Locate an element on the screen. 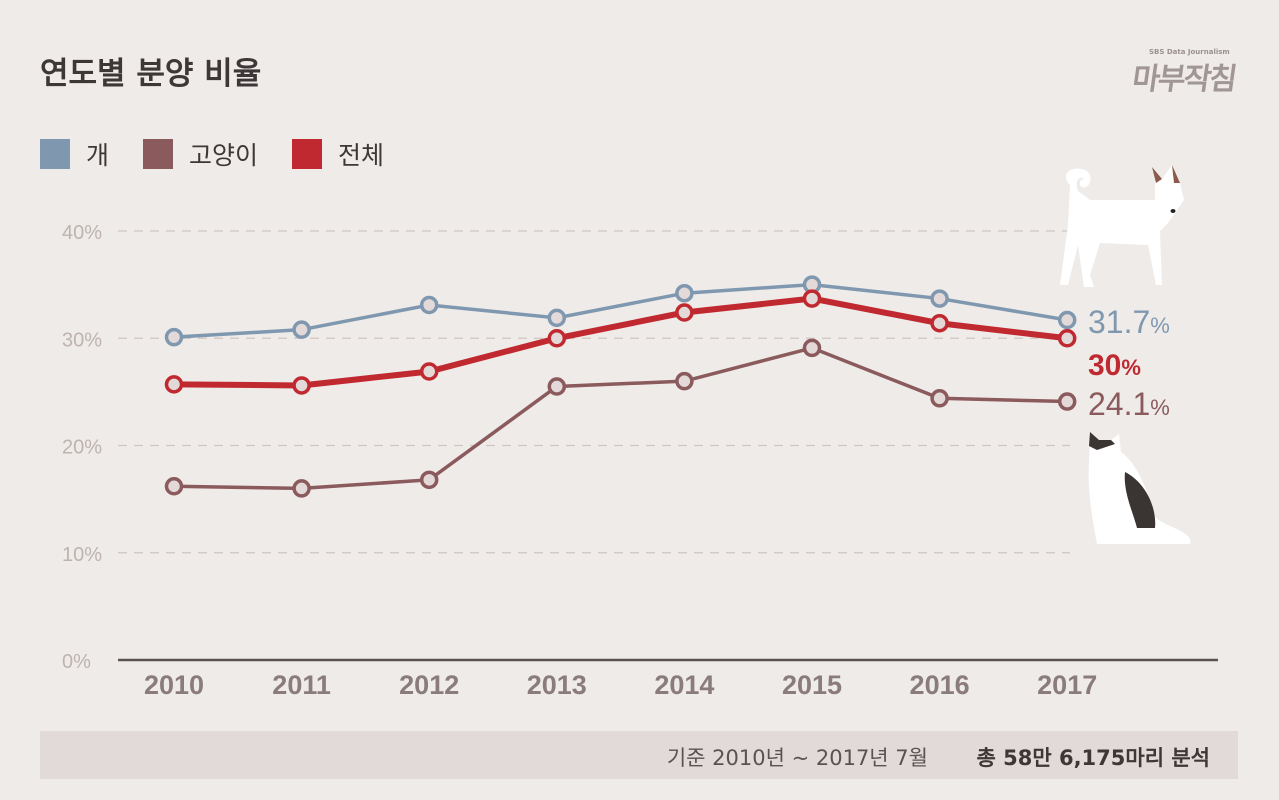 The width and height of the screenshot is (1279, 800). y-tick-label: 20% is located at coordinates (82, 448).